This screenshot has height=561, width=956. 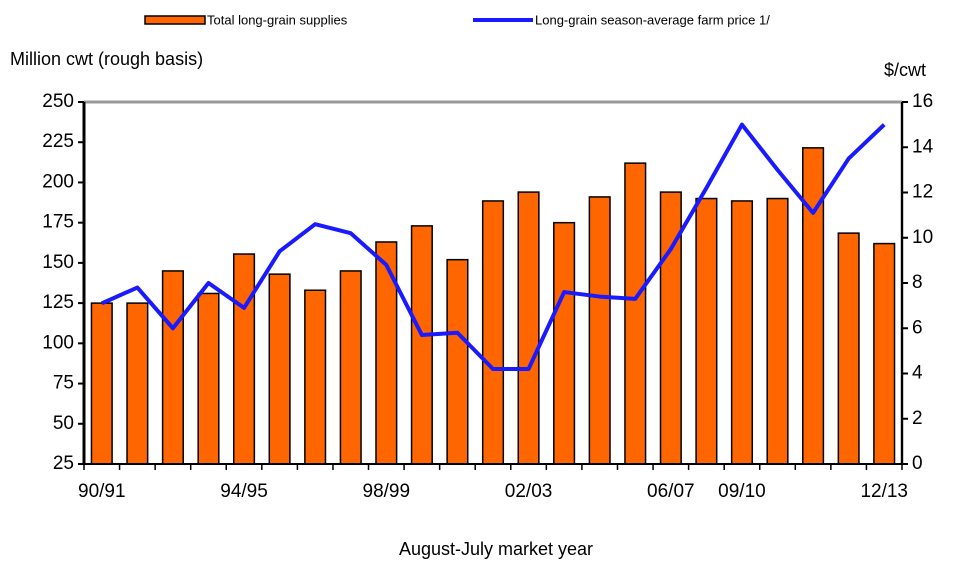 What do you see at coordinates (922, 192) in the screenshot?
I see `y2-tick-label: 12` at bounding box center [922, 192].